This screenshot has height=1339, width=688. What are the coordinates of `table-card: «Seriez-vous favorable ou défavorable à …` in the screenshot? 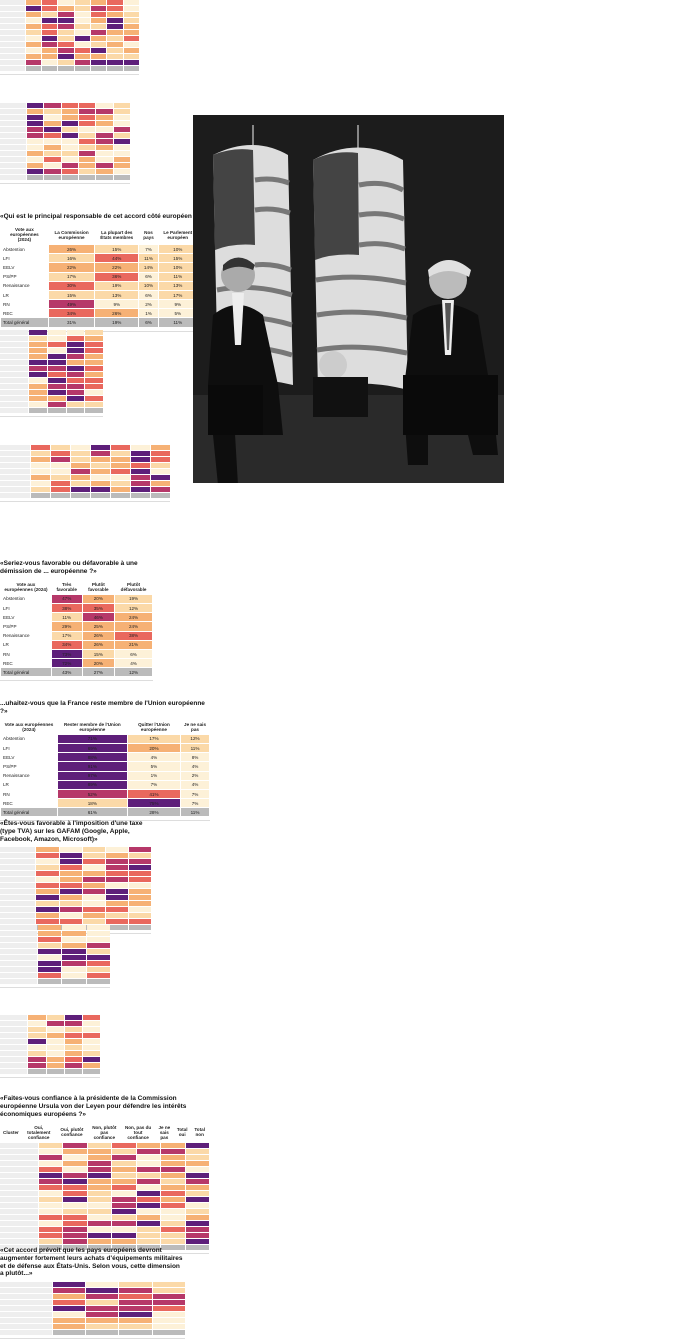 It's located at (76, 630).